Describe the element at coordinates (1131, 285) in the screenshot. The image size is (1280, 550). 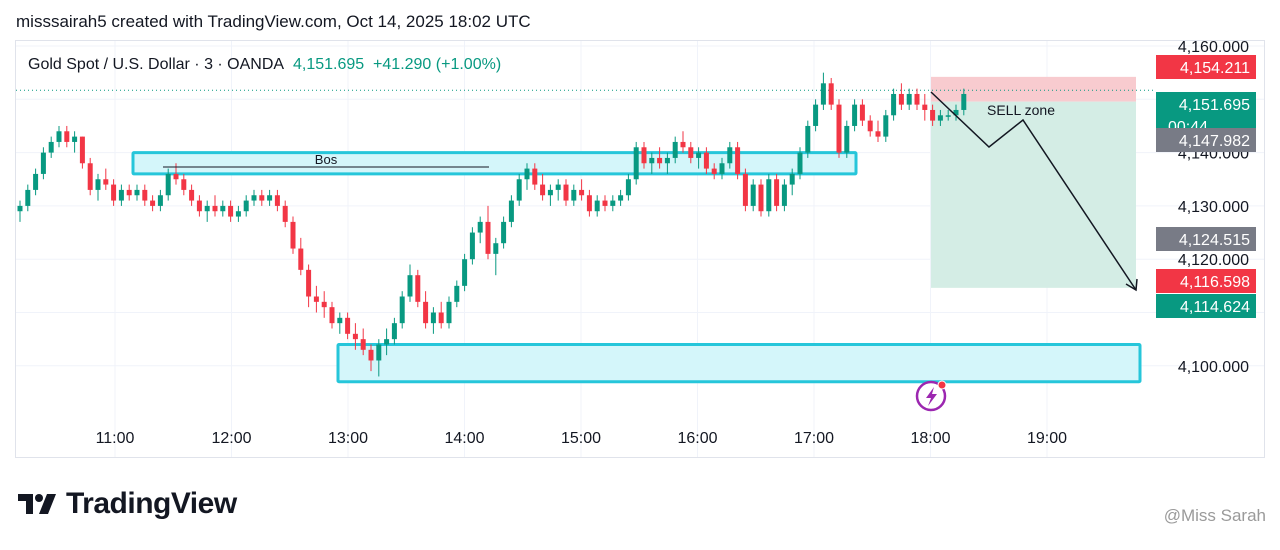
I see `arrow-head` at that location.